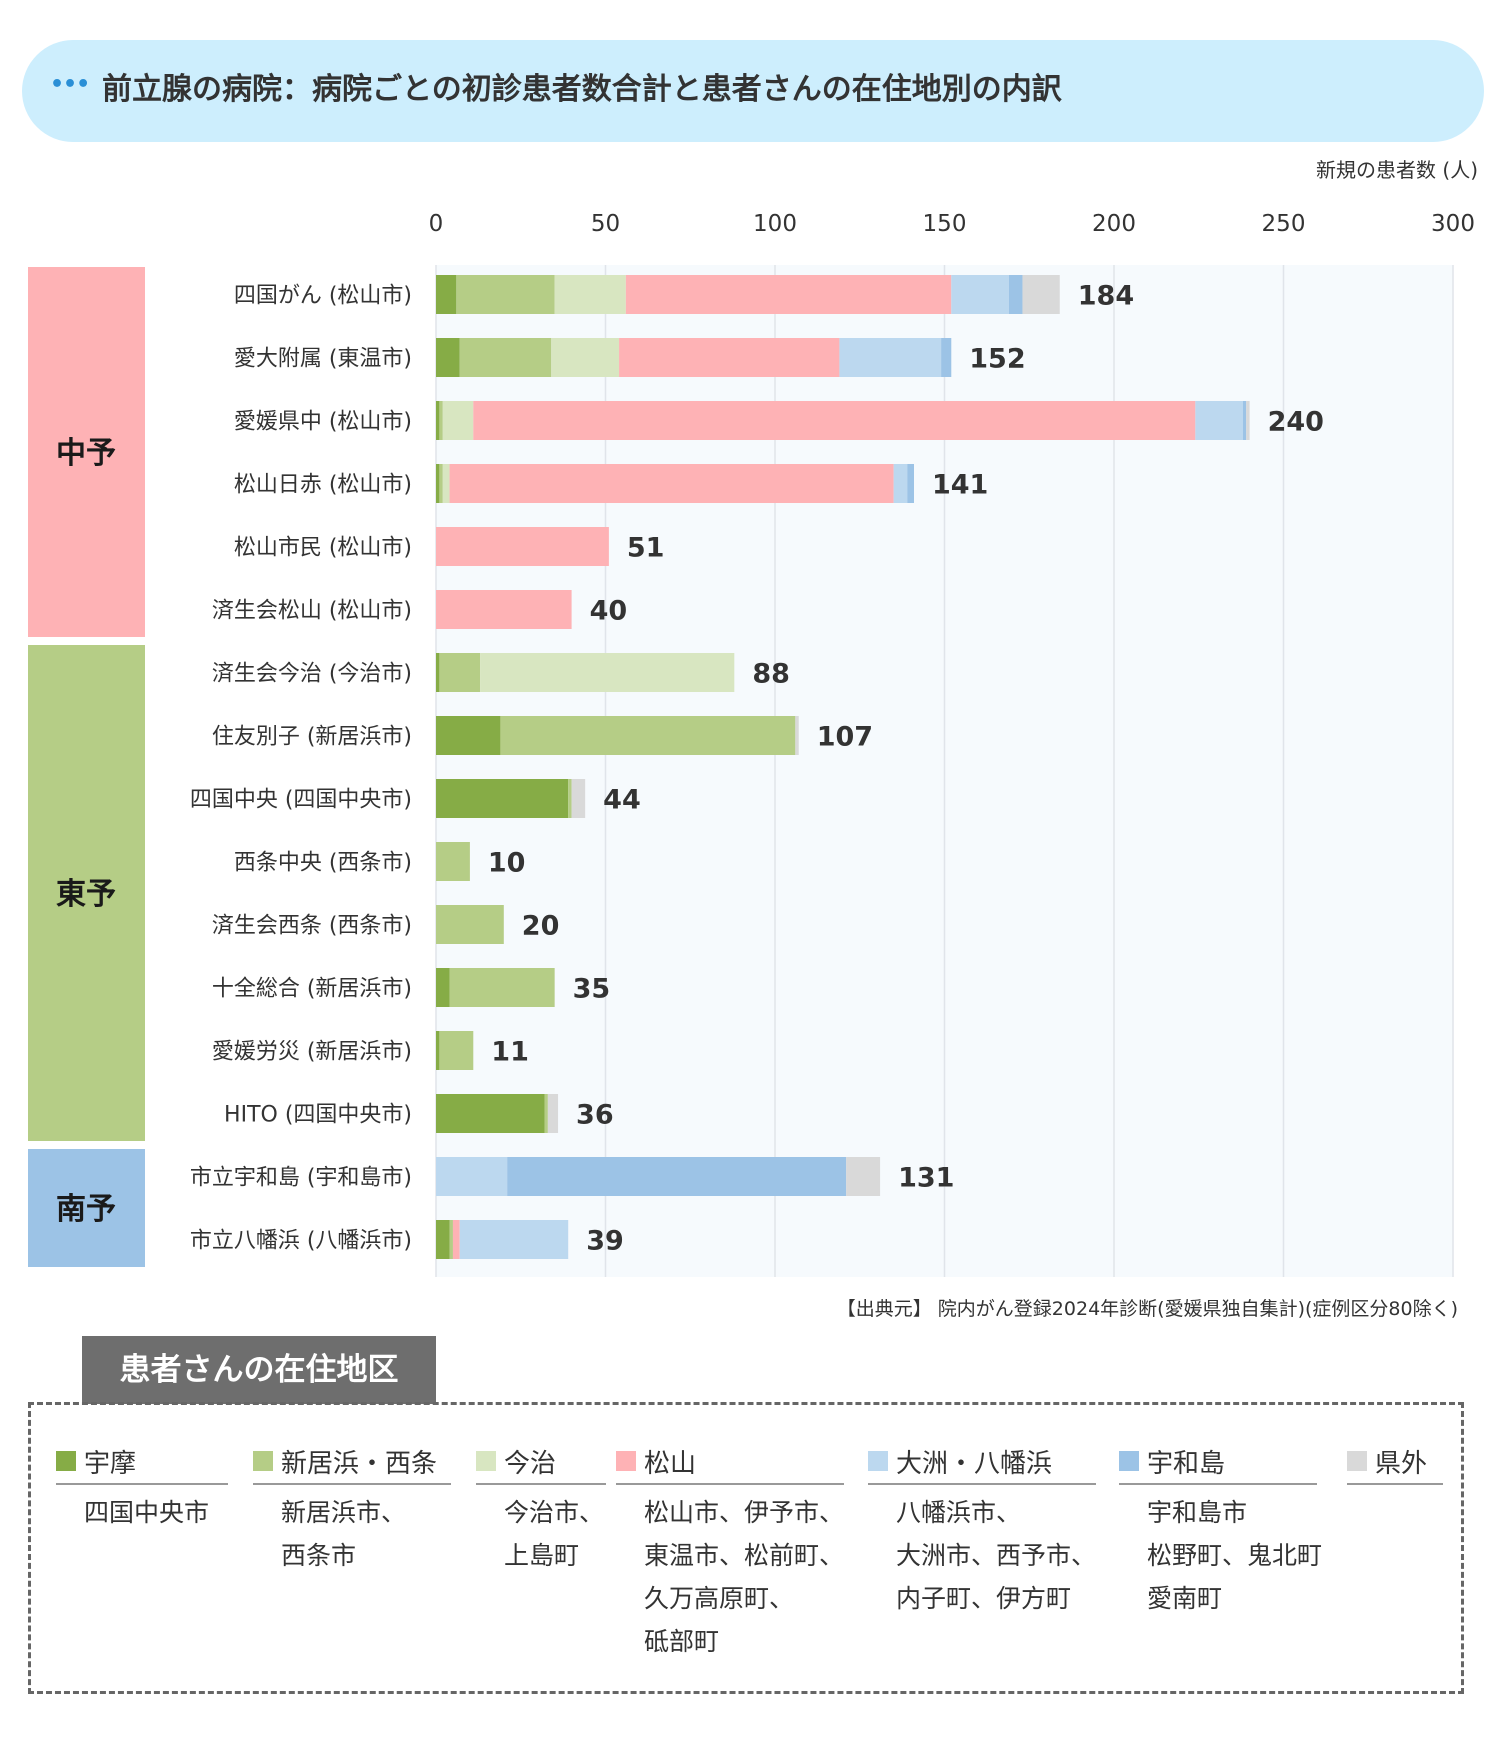 Image resolution: width=1500 pixels, height=1740 pixels. Describe the element at coordinates (110, 1463) in the screenshot. I see `legend-item-name: 宇摩` at that location.